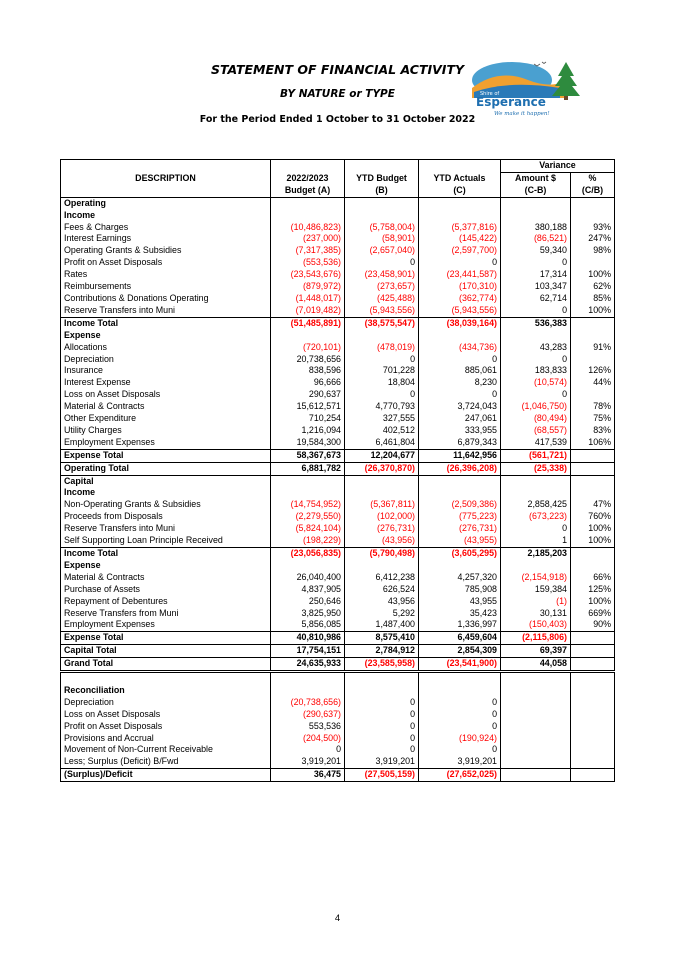 This screenshot has height=955, width=675. Describe the element at coordinates (381, 665) in the screenshot. I see `ytd-budget-cell: (23,585,958)` at that location.